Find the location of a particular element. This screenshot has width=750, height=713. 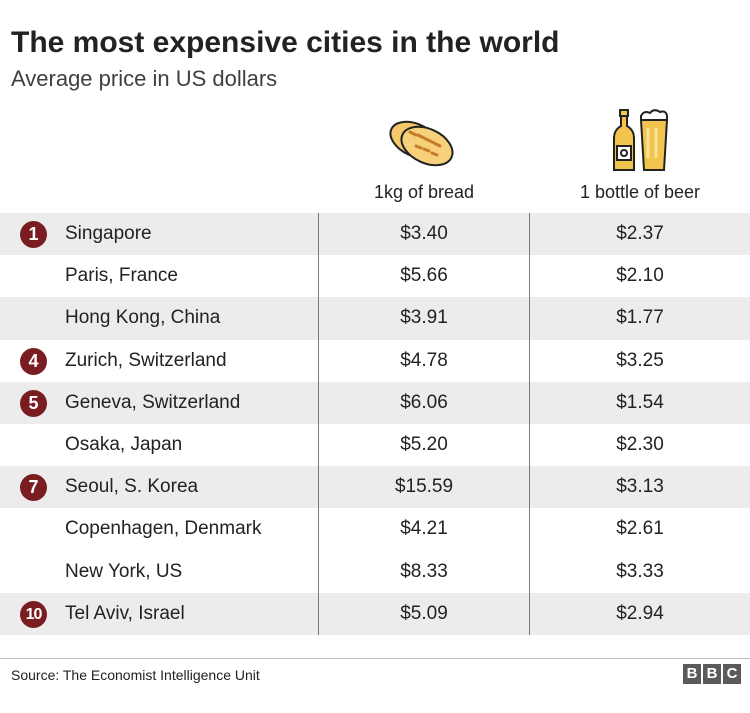

bread-price: $3.40 is located at coordinates (424, 233).